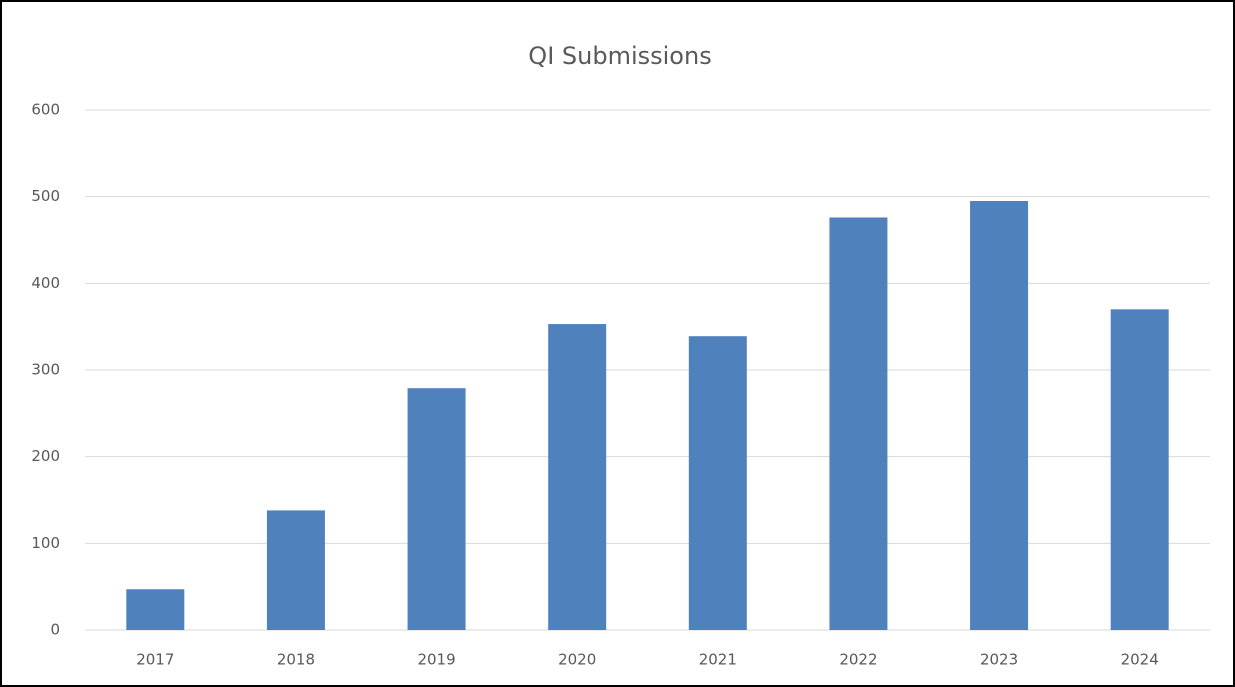 Image resolution: width=1235 pixels, height=687 pixels. What do you see at coordinates (45, 543) in the screenshot?
I see `y-tick-label: 100` at bounding box center [45, 543].